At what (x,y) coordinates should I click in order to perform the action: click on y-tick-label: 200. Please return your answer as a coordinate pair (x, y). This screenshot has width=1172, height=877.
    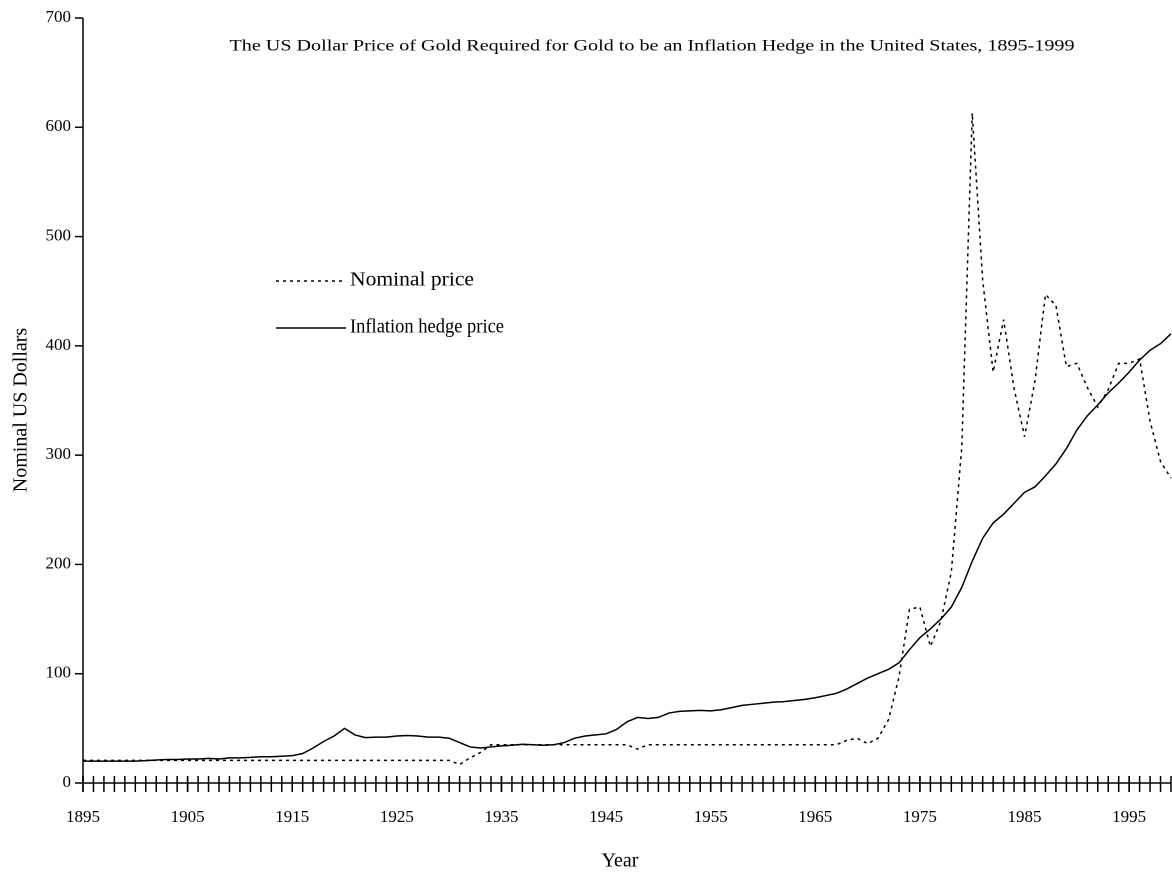
    Looking at the image, I should click on (59, 562).